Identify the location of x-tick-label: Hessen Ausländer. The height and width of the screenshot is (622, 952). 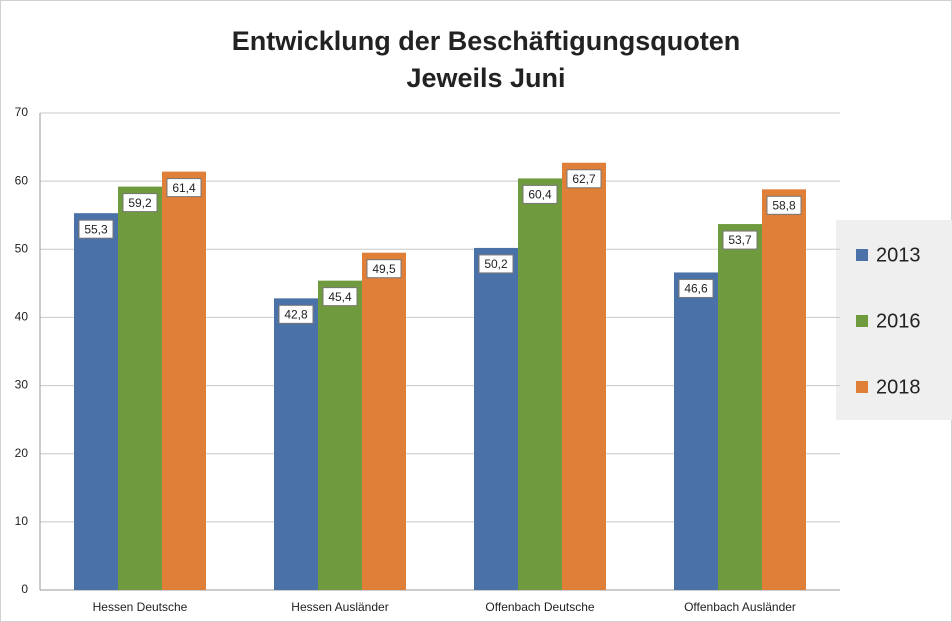
(339, 607).